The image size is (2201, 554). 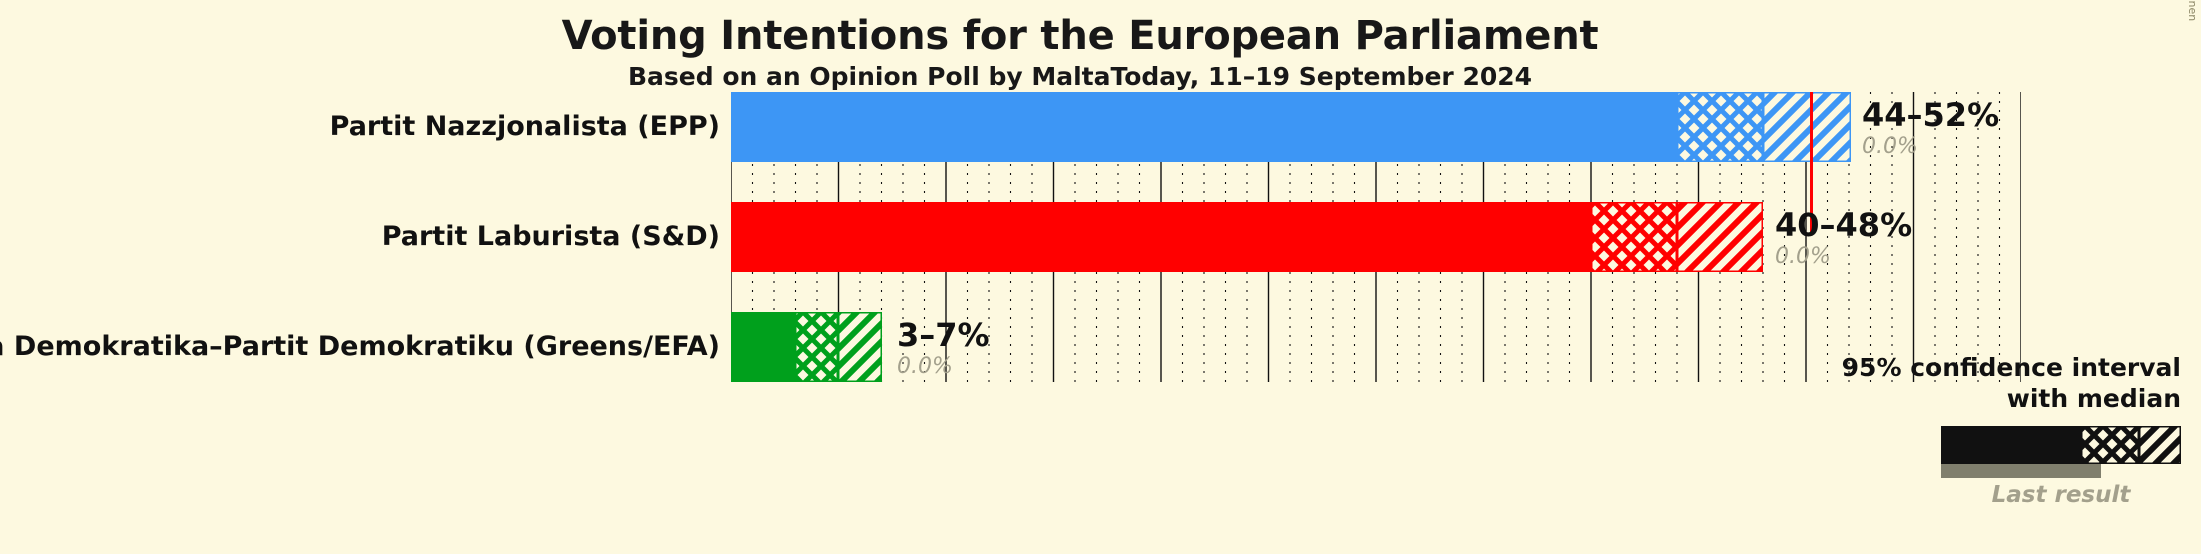 What do you see at coordinates (1890, 146) in the screenshot?
I see `bar-value-delta-epp: 0.0%` at bounding box center [1890, 146].